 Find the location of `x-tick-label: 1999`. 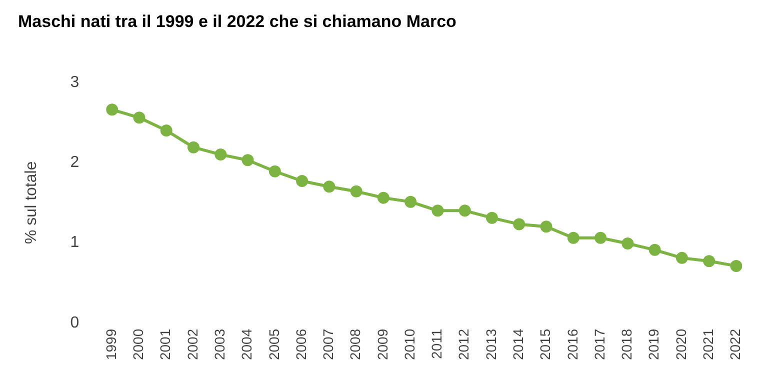

x-tick-label: 1999 is located at coordinates (110, 344).